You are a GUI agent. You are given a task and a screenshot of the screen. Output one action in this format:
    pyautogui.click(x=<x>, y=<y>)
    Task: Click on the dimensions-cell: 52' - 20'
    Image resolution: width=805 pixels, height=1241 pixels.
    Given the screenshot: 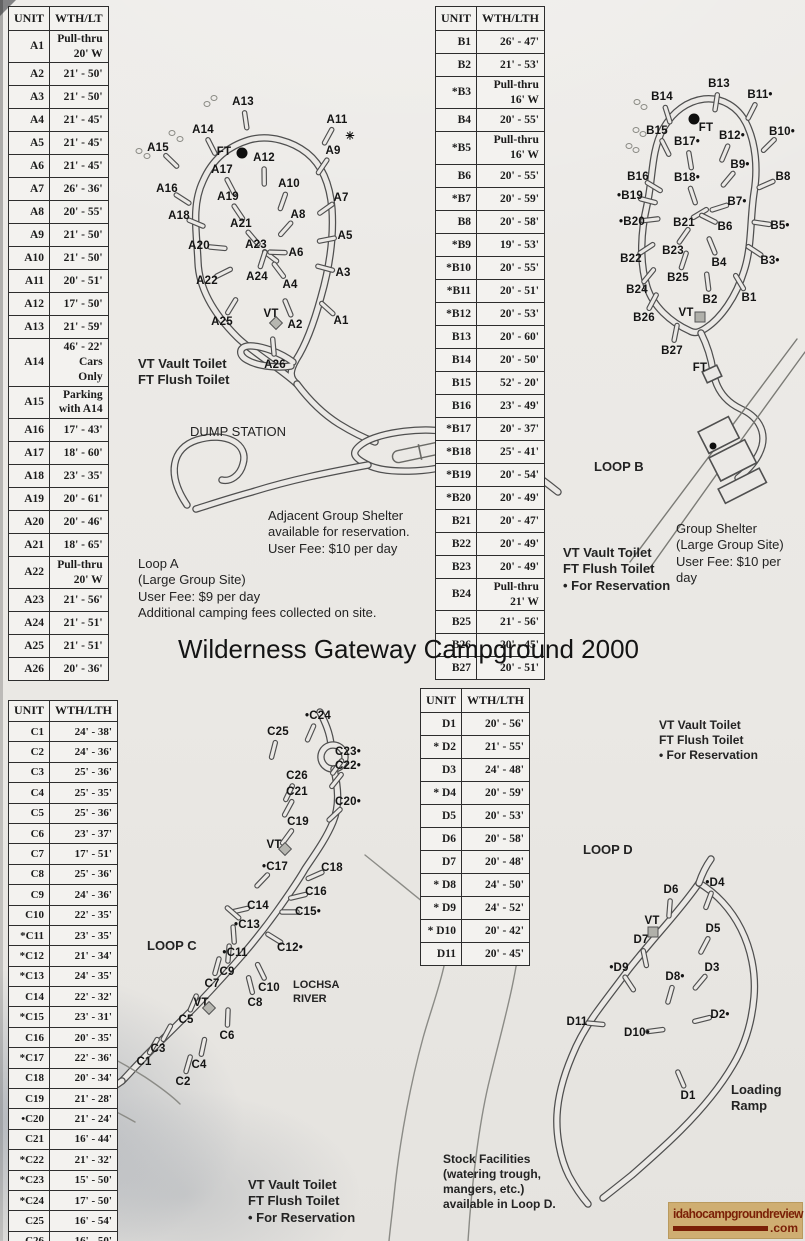 What is the action you would take?
    pyautogui.click(x=510, y=382)
    